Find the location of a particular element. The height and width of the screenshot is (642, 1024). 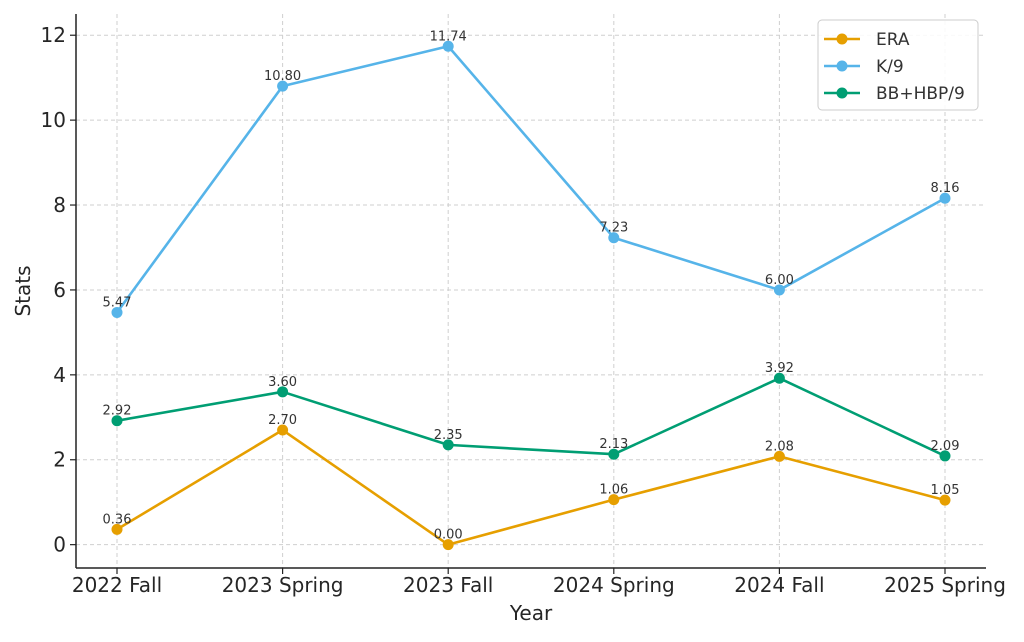

data-label-k-9: 8.16 is located at coordinates (945, 188).